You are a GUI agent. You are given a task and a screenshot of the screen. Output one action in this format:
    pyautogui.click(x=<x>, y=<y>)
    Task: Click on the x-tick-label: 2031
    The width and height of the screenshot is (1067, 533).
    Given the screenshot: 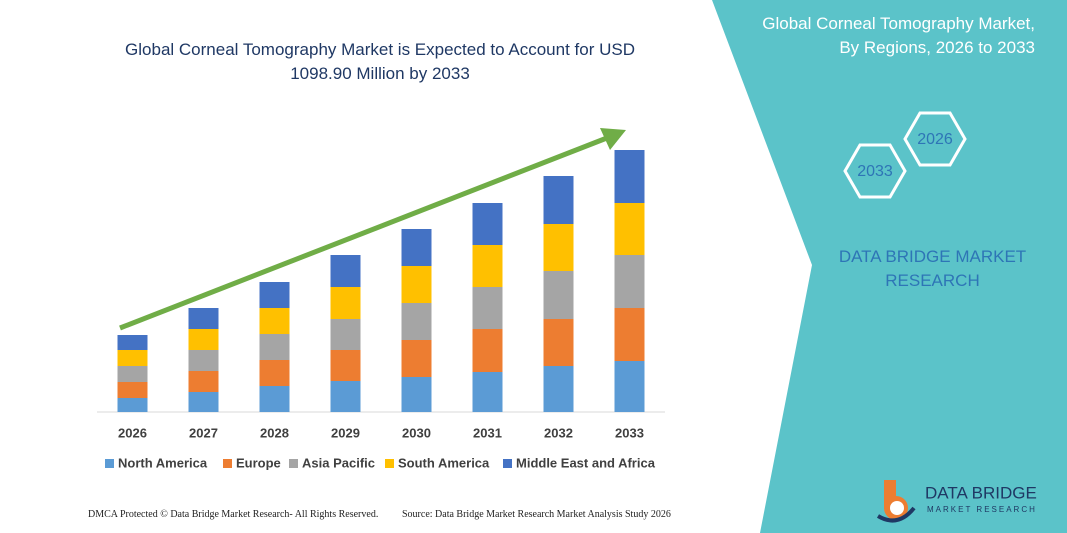 What is the action you would take?
    pyautogui.click(x=487, y=432)
    